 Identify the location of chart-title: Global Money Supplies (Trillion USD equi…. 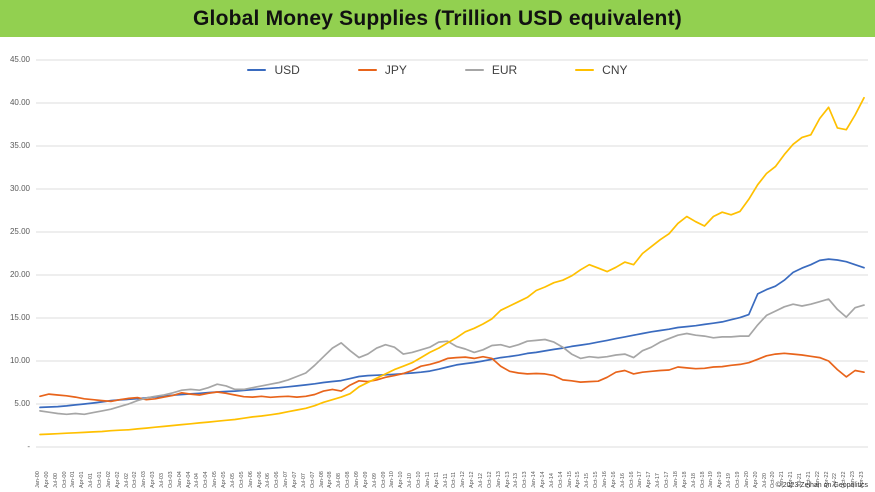
(437, 18).